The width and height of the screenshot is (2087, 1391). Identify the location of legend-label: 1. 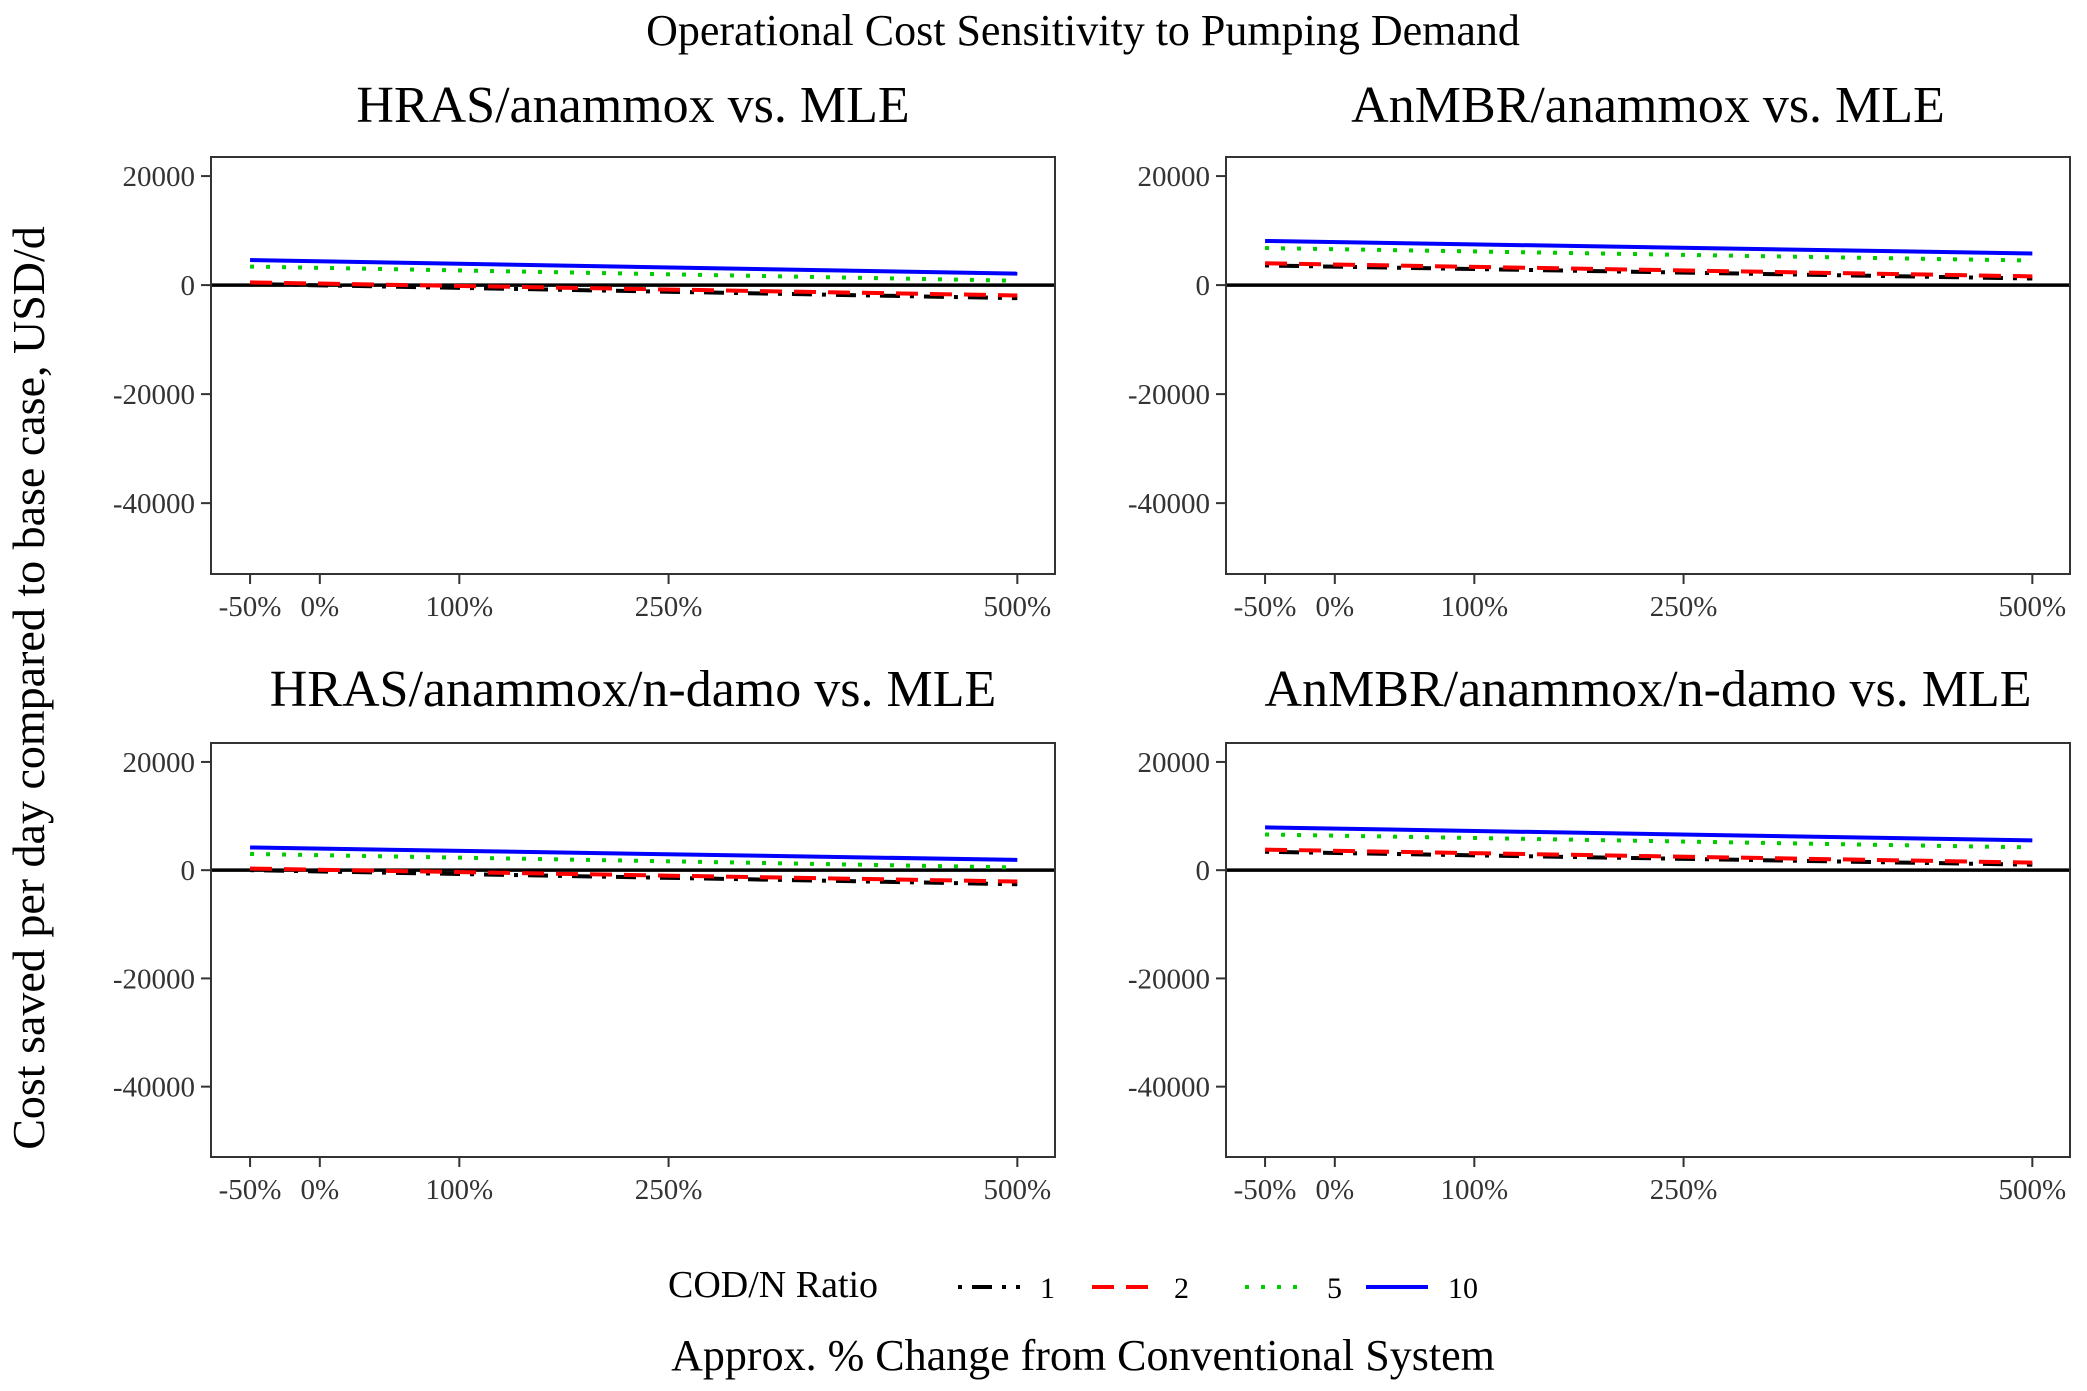
(1047, 1288).